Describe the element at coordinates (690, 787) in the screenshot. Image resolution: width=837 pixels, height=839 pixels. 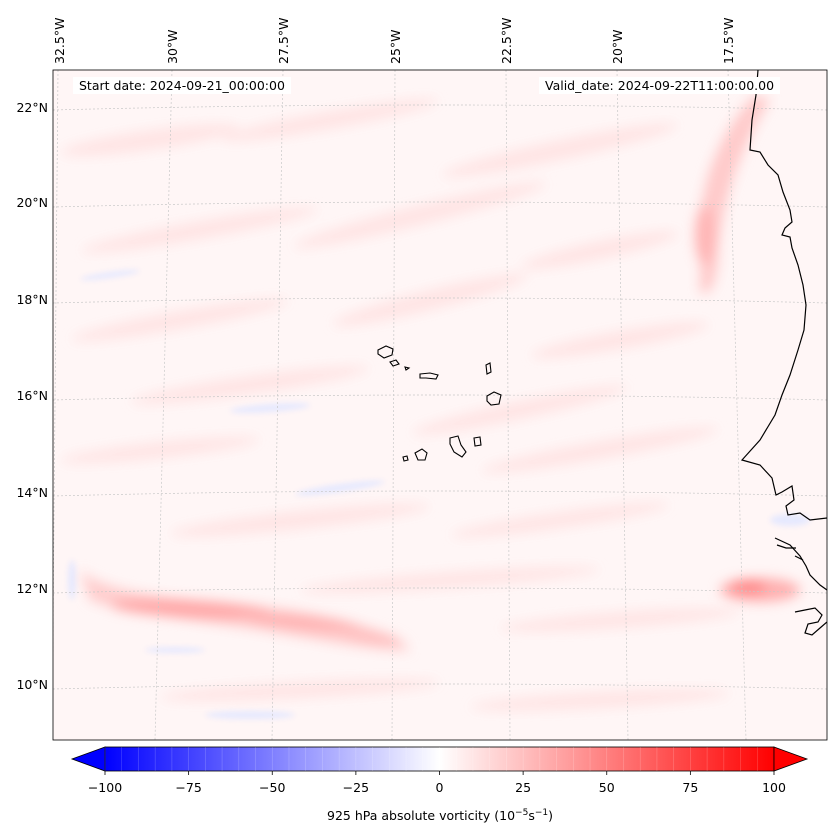
I see `colorbar-tick-label: 75` at that location.